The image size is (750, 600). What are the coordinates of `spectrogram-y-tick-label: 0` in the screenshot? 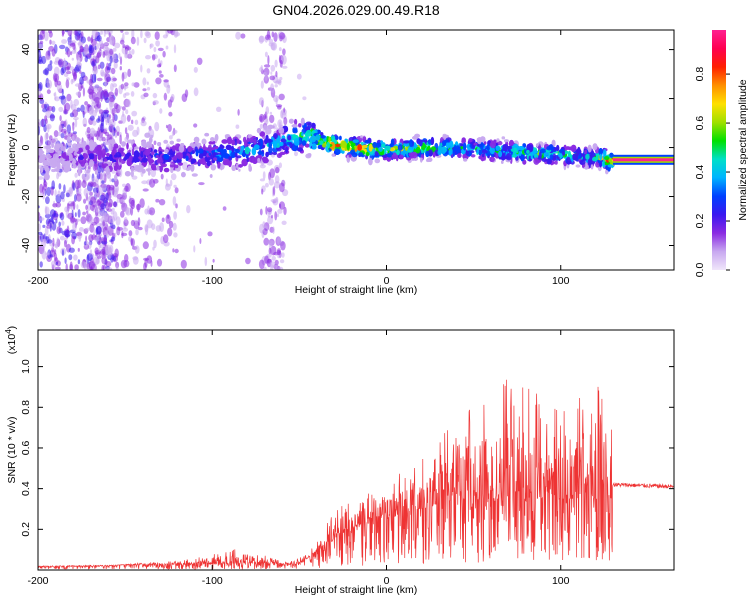 It's located at (26, 147).